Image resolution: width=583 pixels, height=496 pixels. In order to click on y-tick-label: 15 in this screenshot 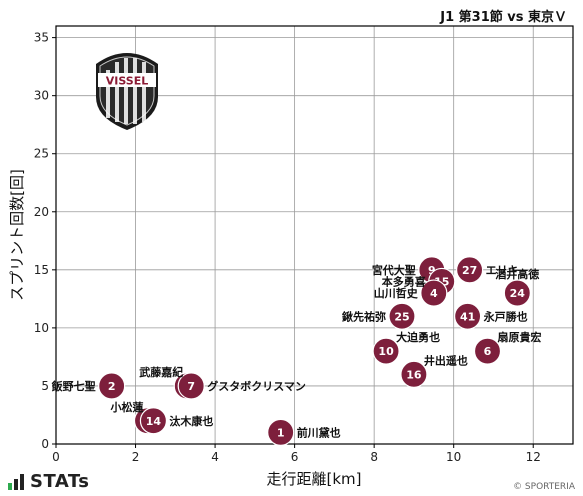, I will do `click(41, 270)`.